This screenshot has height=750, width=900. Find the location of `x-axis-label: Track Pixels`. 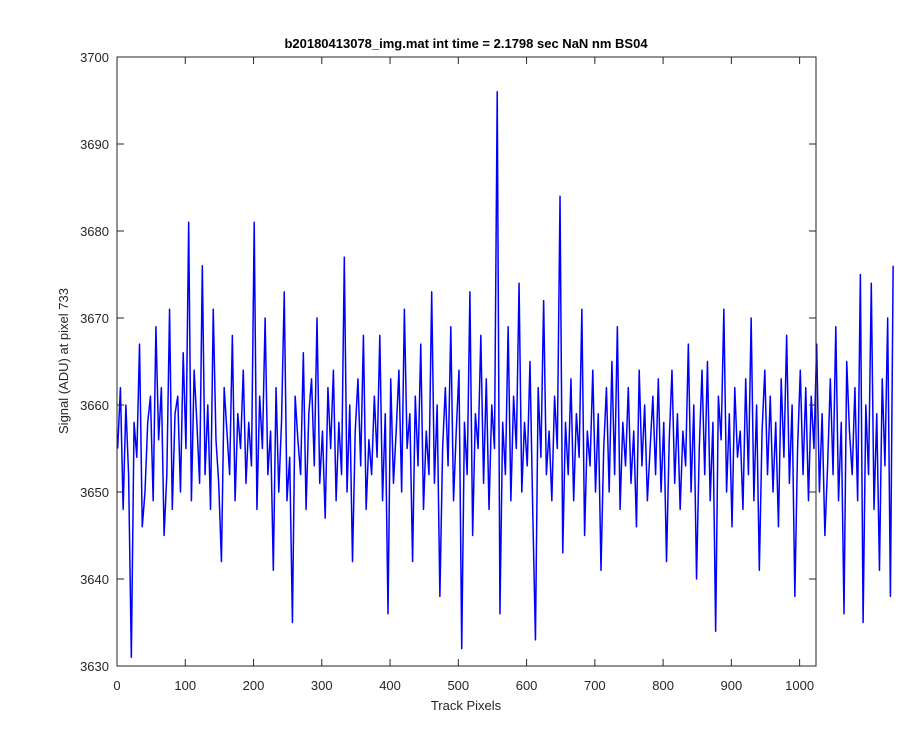

x-axis-label: Track Pixels is located at coordinates (466, 705).